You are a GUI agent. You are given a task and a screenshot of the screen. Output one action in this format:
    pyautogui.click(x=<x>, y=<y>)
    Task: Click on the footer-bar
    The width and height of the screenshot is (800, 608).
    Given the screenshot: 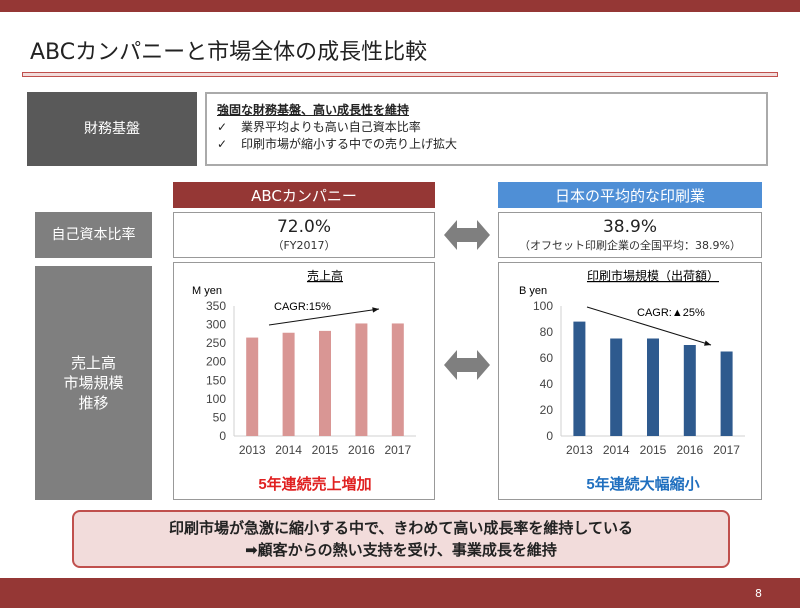 What is the action you would take?
    pyautogui.click(x=400, y=593)
    